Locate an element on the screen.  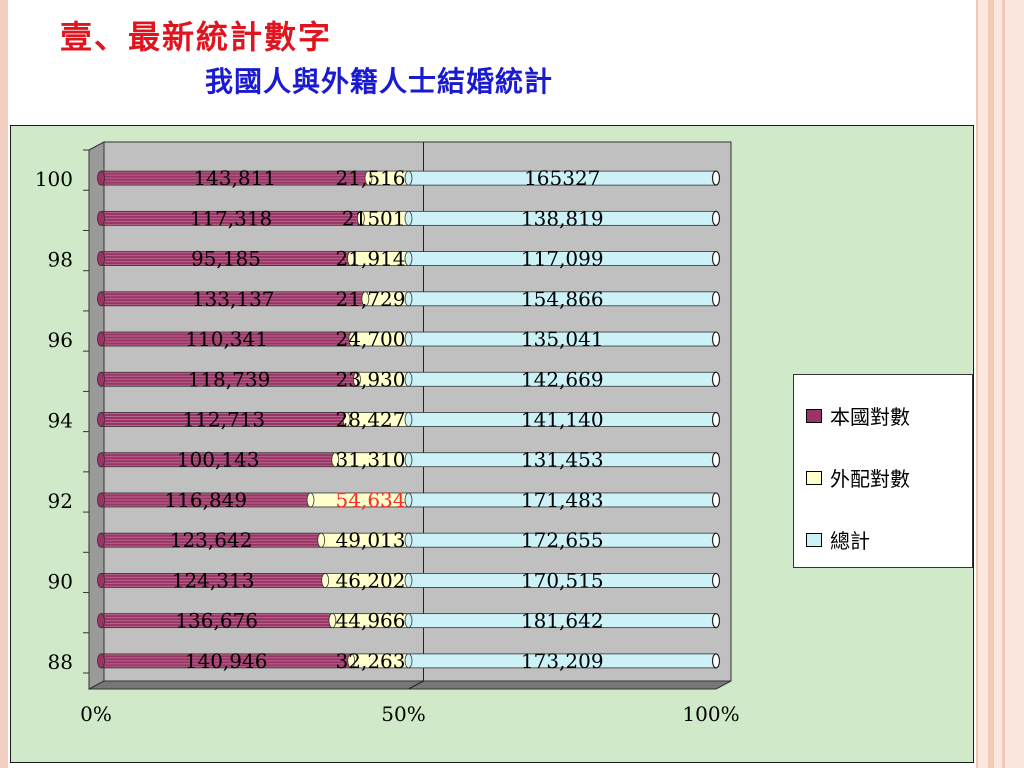
data-label-foreign: 23,930 is located at coordinates (371, 379).